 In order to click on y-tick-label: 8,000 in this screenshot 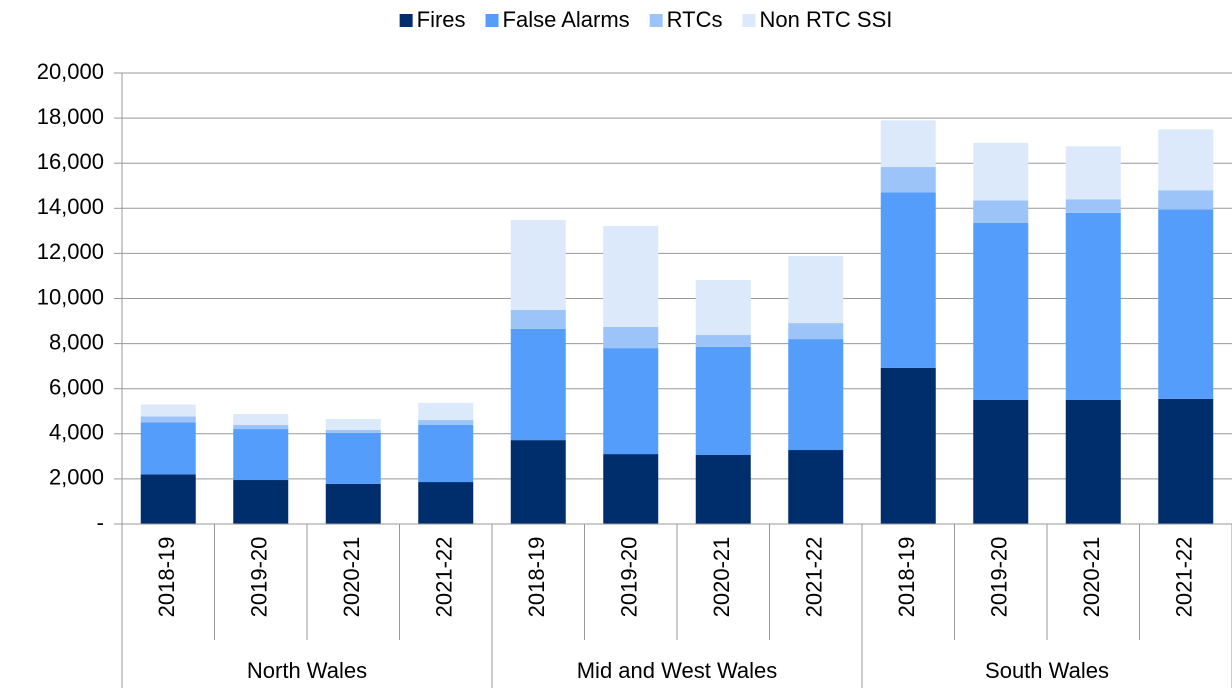, I will do `click(76, 341)`.